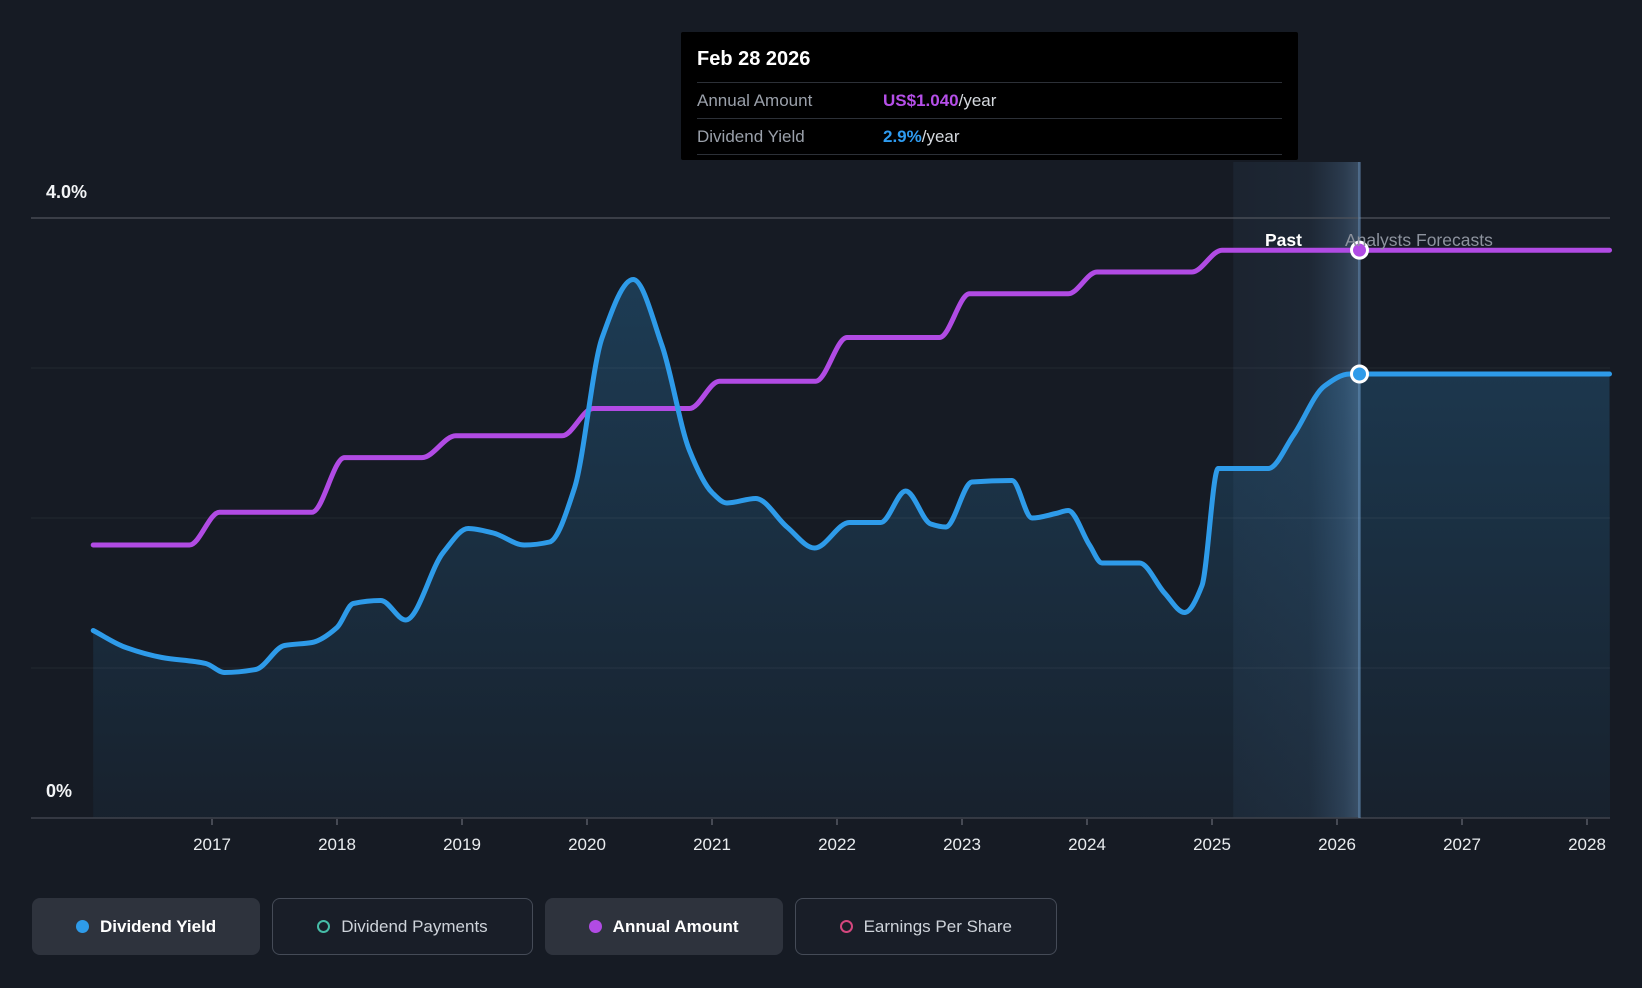 Image resolution: width=1642 pixels, height=988 pixels. Describe the element at coordinates (67, 192) in the screenshot. I see `y-axis-label-top: 4.0%` at that location.